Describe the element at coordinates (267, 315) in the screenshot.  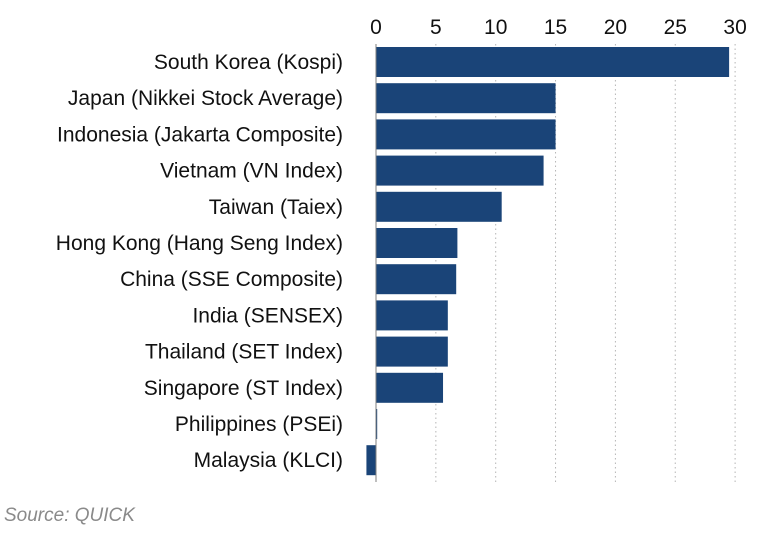
I see `category-label: India (SENSEX)` at that location.